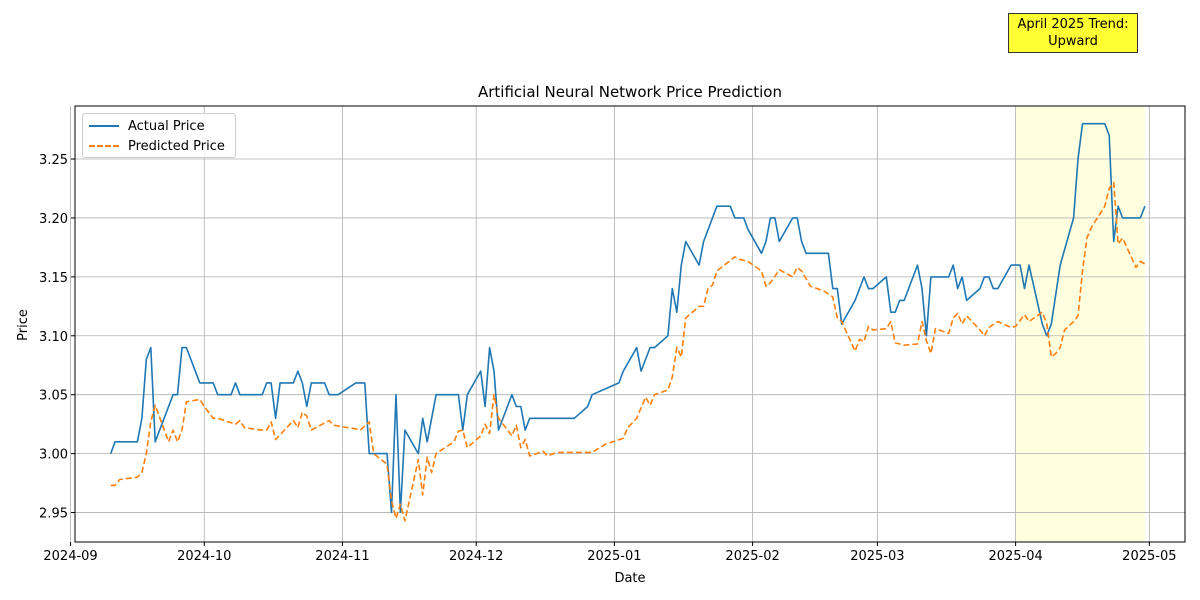  What do you see at coordinates (476, 556) in the screenshot?
I see `x-tick-label: 2024-12` at bounding box center [476, 556].